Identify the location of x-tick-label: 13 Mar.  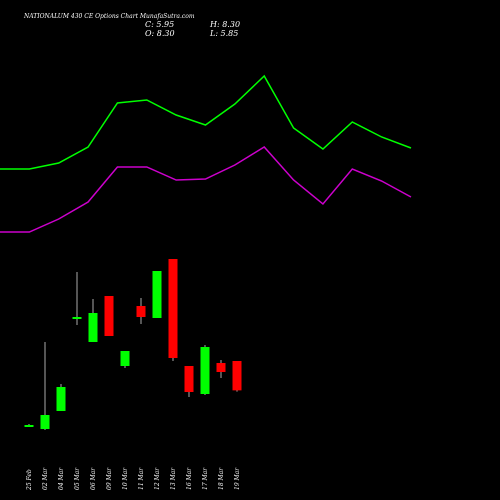
(173, 478).